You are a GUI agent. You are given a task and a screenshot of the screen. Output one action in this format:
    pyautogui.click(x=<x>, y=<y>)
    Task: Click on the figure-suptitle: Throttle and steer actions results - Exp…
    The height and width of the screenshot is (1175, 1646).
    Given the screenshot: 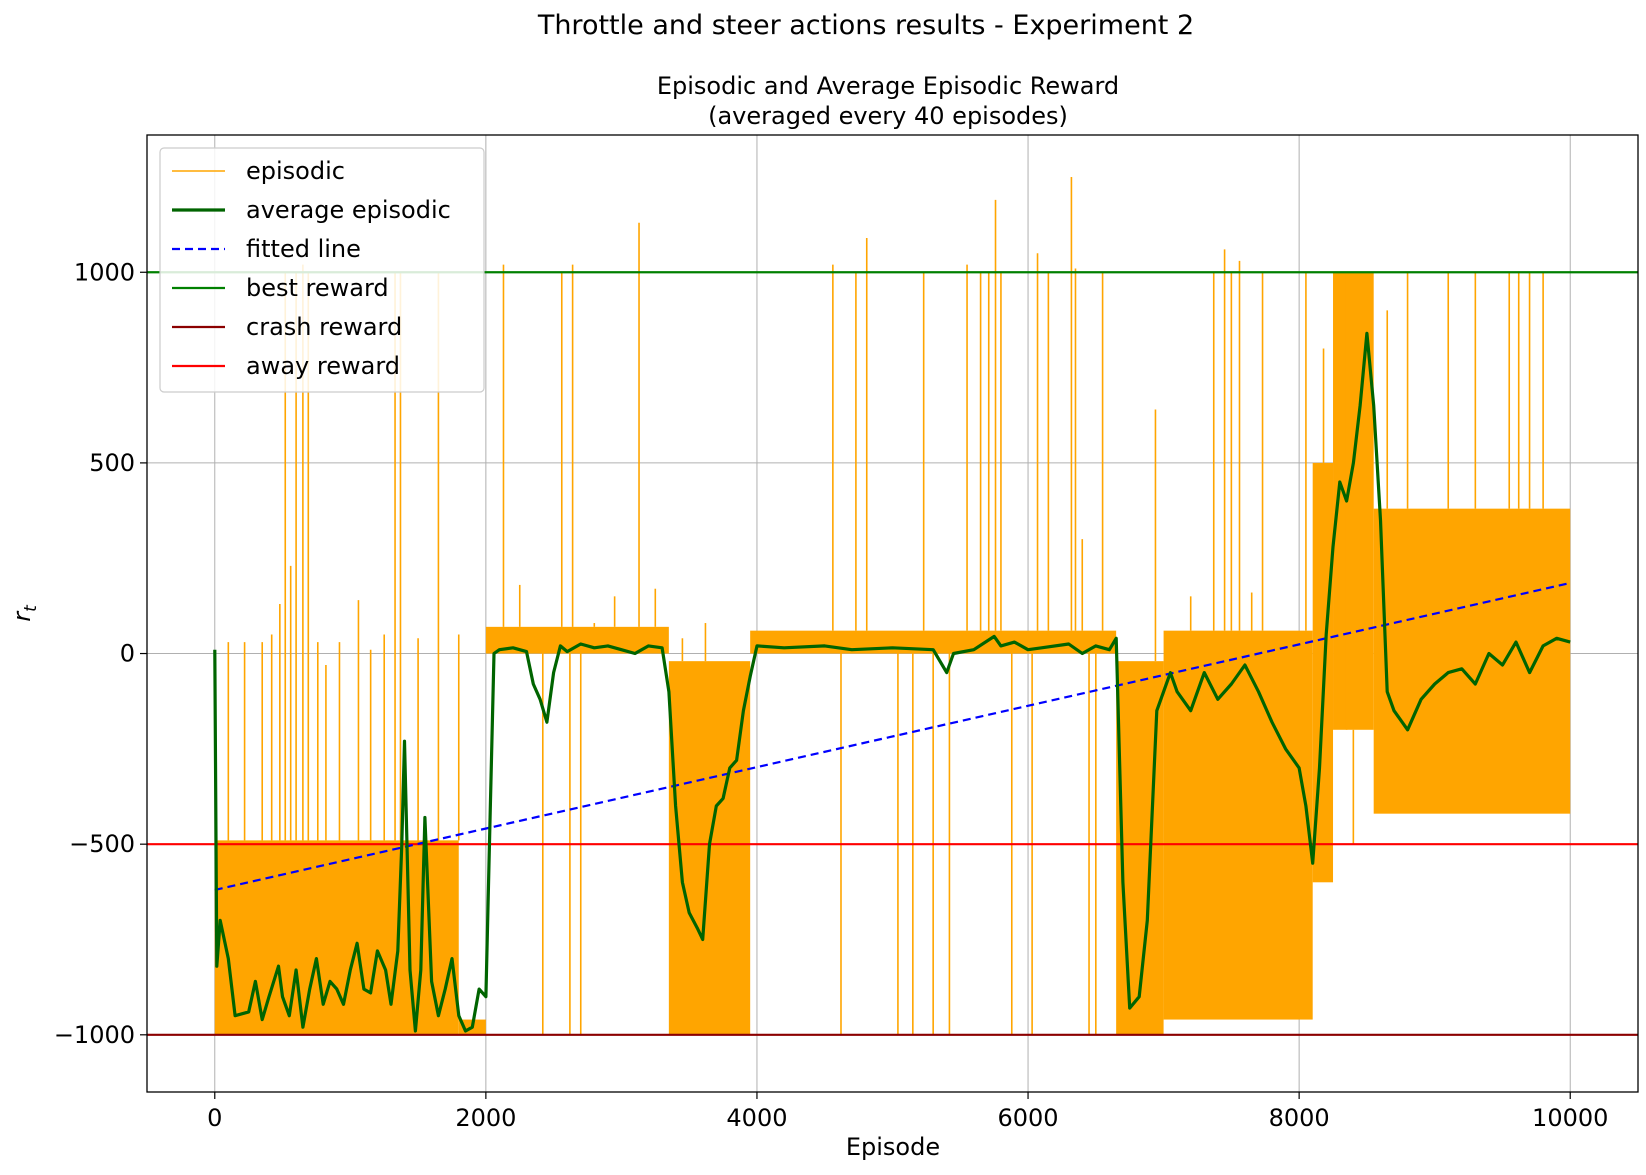 What is the action you would take?
    pyautogui.click(x=865, y=25)
    